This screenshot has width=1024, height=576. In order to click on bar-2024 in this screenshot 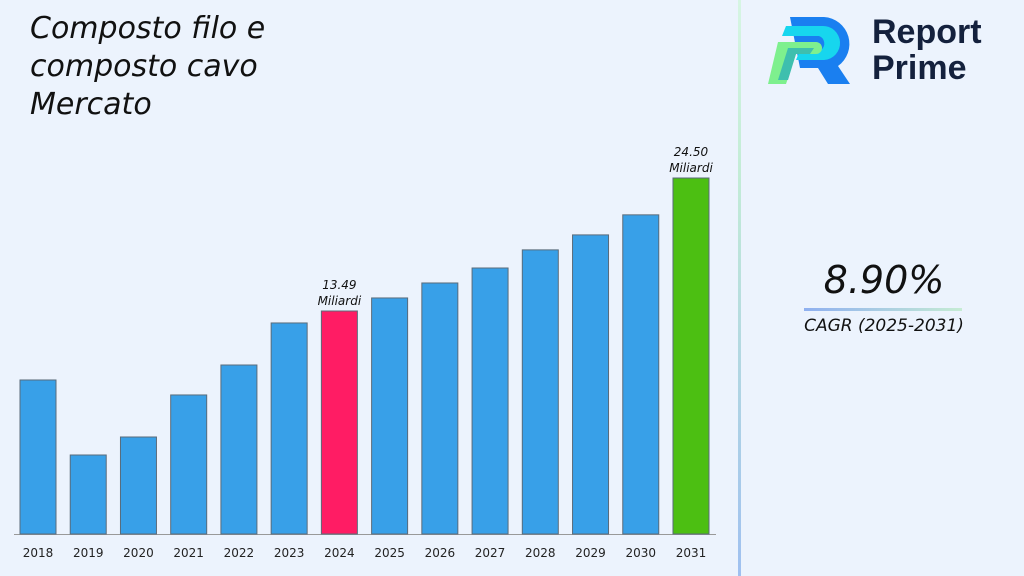, I will do `click(339, 422)`.